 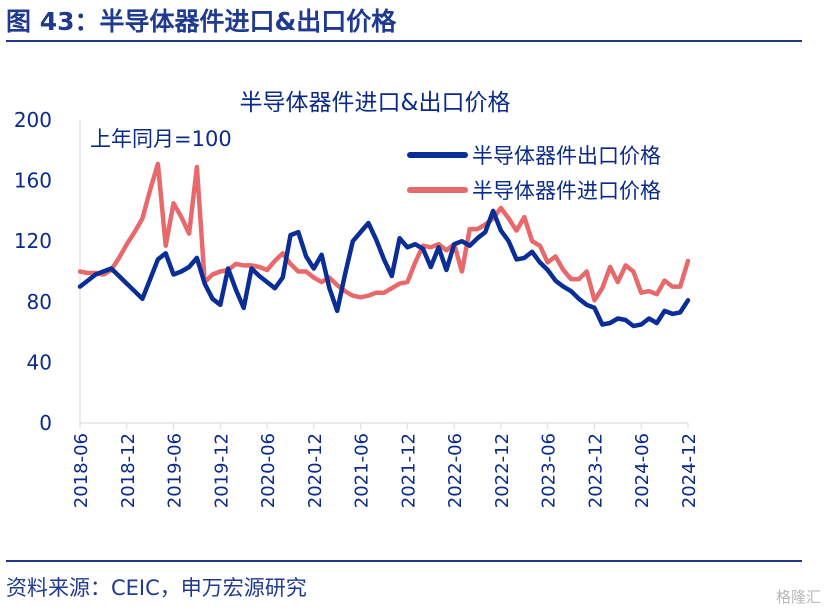 I want to click on x-tick-label: 2019-12, so click(x=221, y=470).